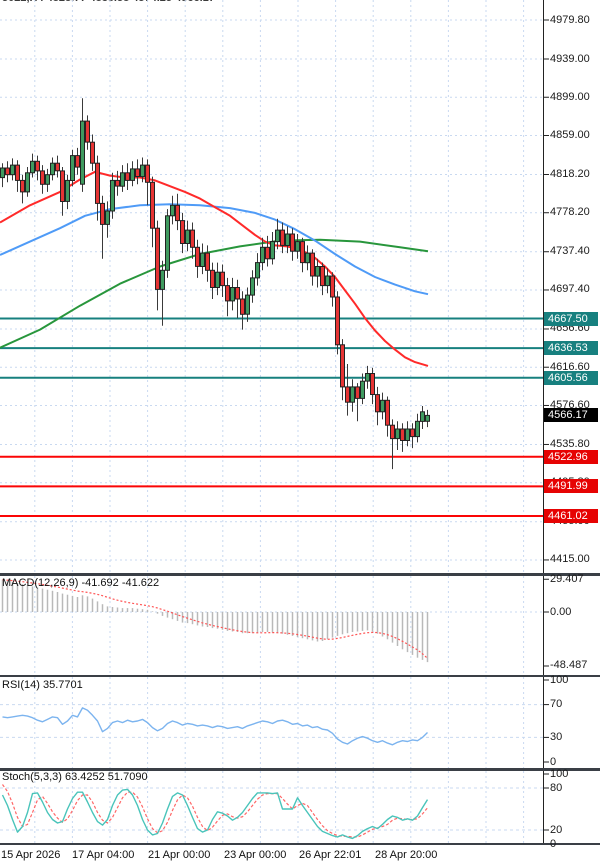 The image size is (600, 865). What do you see at coordinates (406, 855) in the screenshot?
I see `time-axis-label: 28 Apr 20:00` at bounding box center [406, 855].